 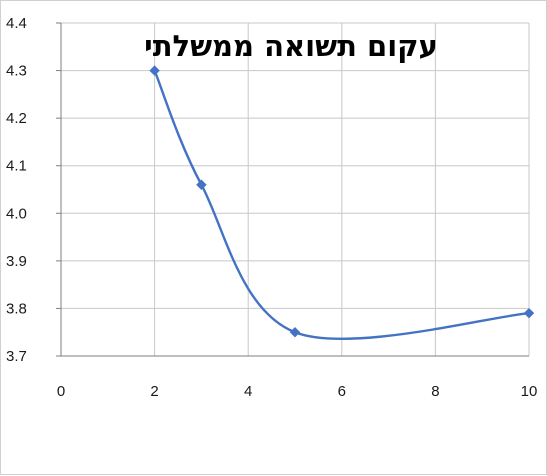 What do you see at coordinates (248, 391) in the screenshot?
I see `x-tick-label: 4` at bounding box center [248, 391].